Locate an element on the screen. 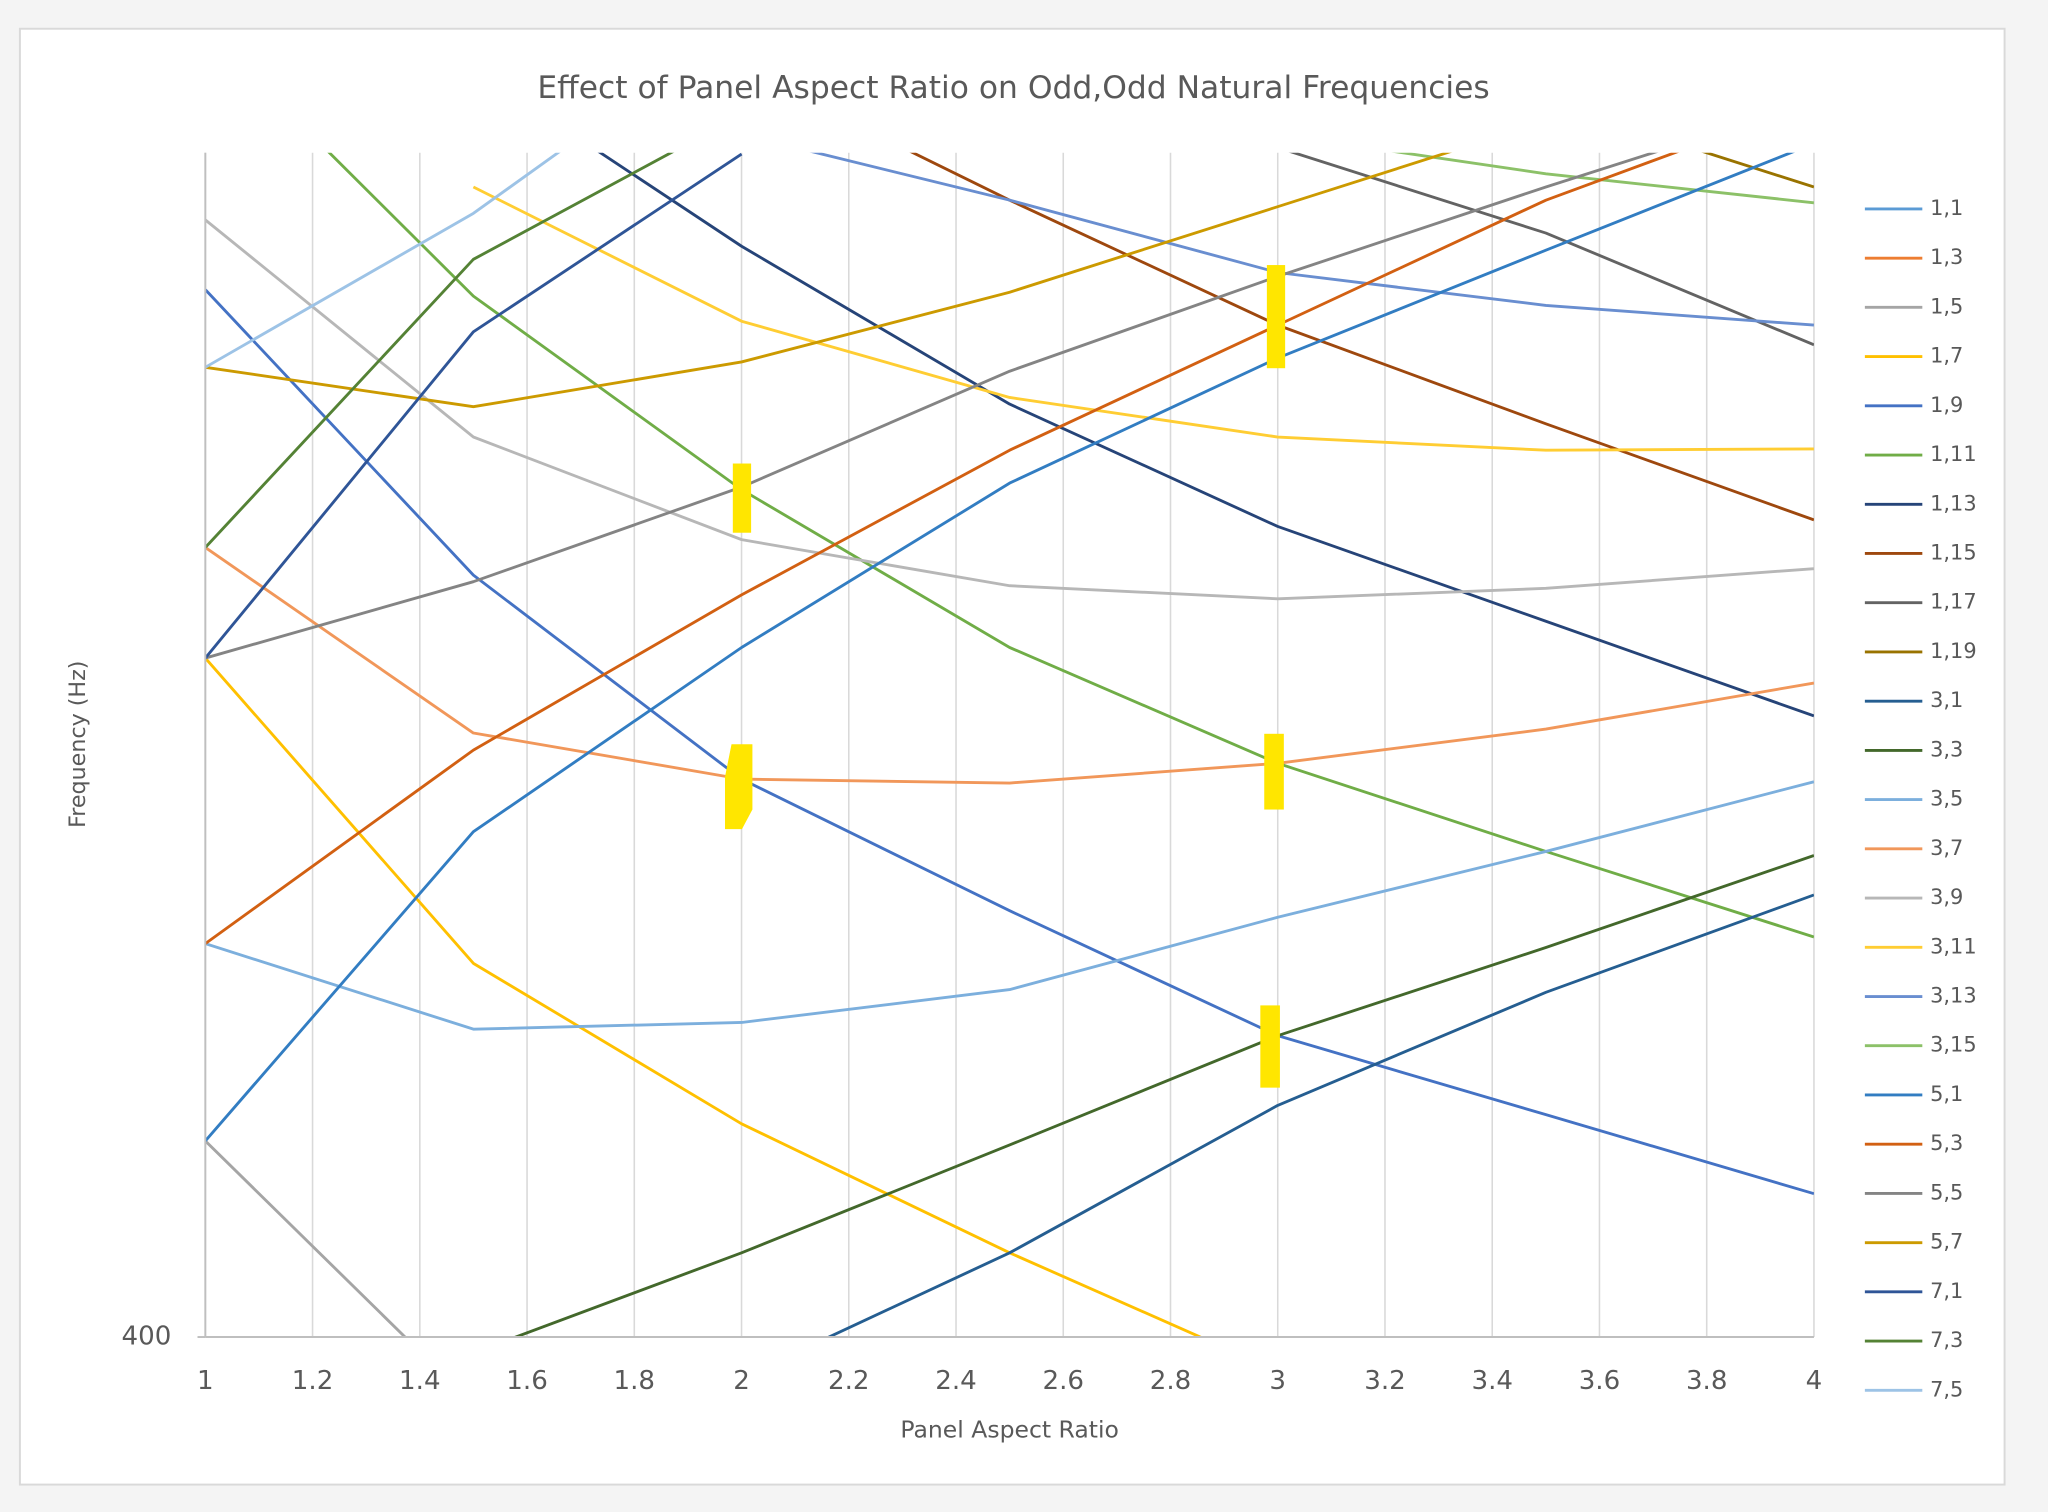  legend-label: 3,7 is located at coordinates (1946, 848).